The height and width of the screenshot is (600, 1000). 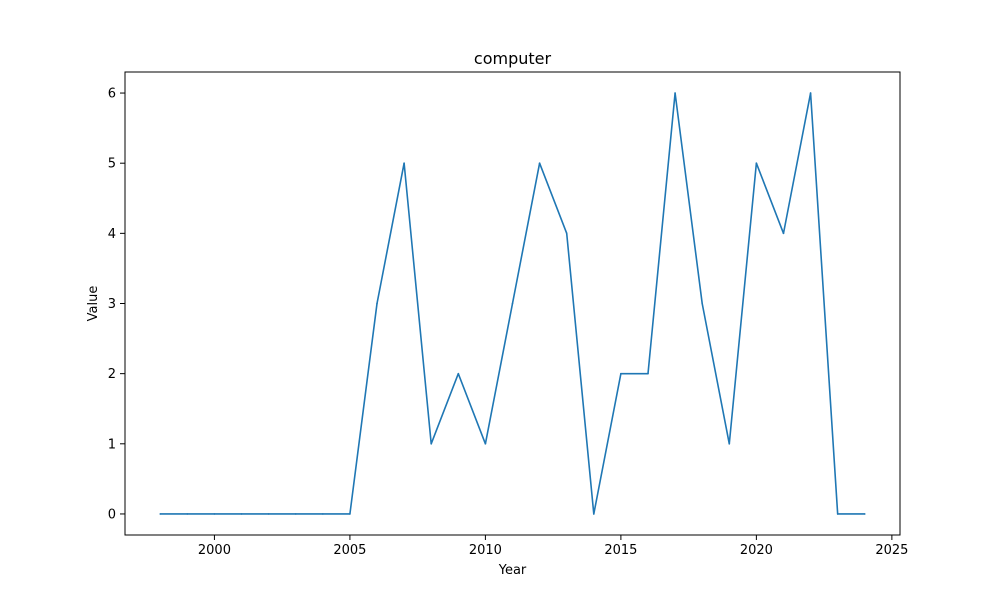 I want to click on y-tick-label: 5, so click(x=112, y=164).